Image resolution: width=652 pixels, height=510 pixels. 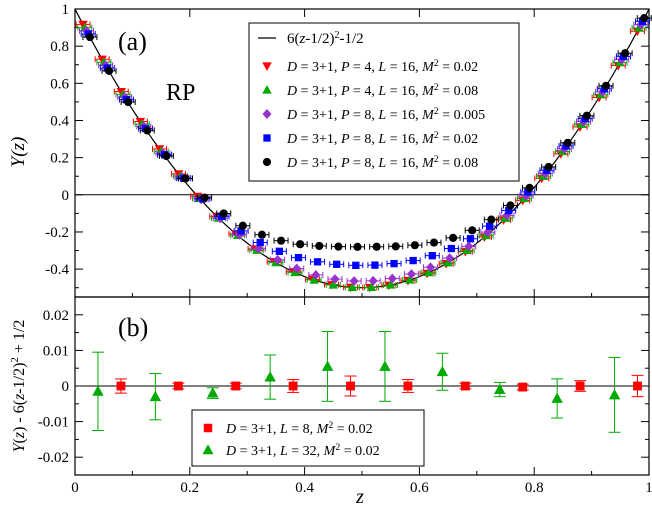 What do you see at coordinates (59, 47) in the screenshot?
I see `y-tick-label-a: 0.8` at bounding box center [59, 47].